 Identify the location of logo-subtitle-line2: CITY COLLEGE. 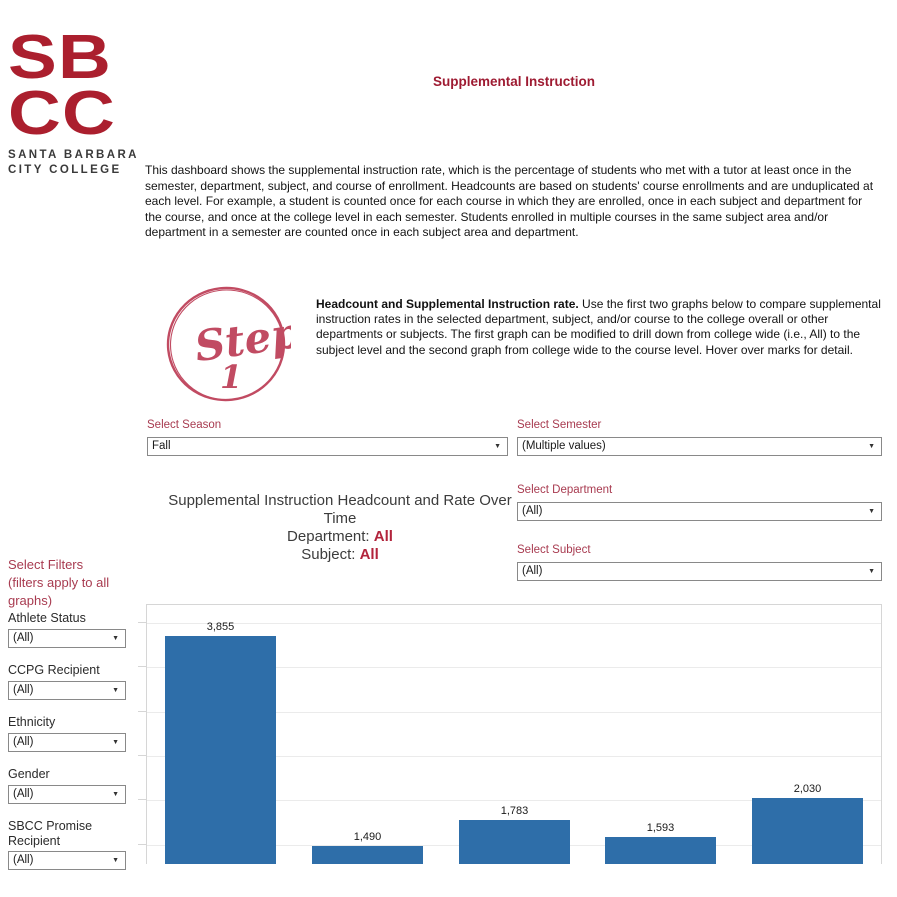
(65, 170).